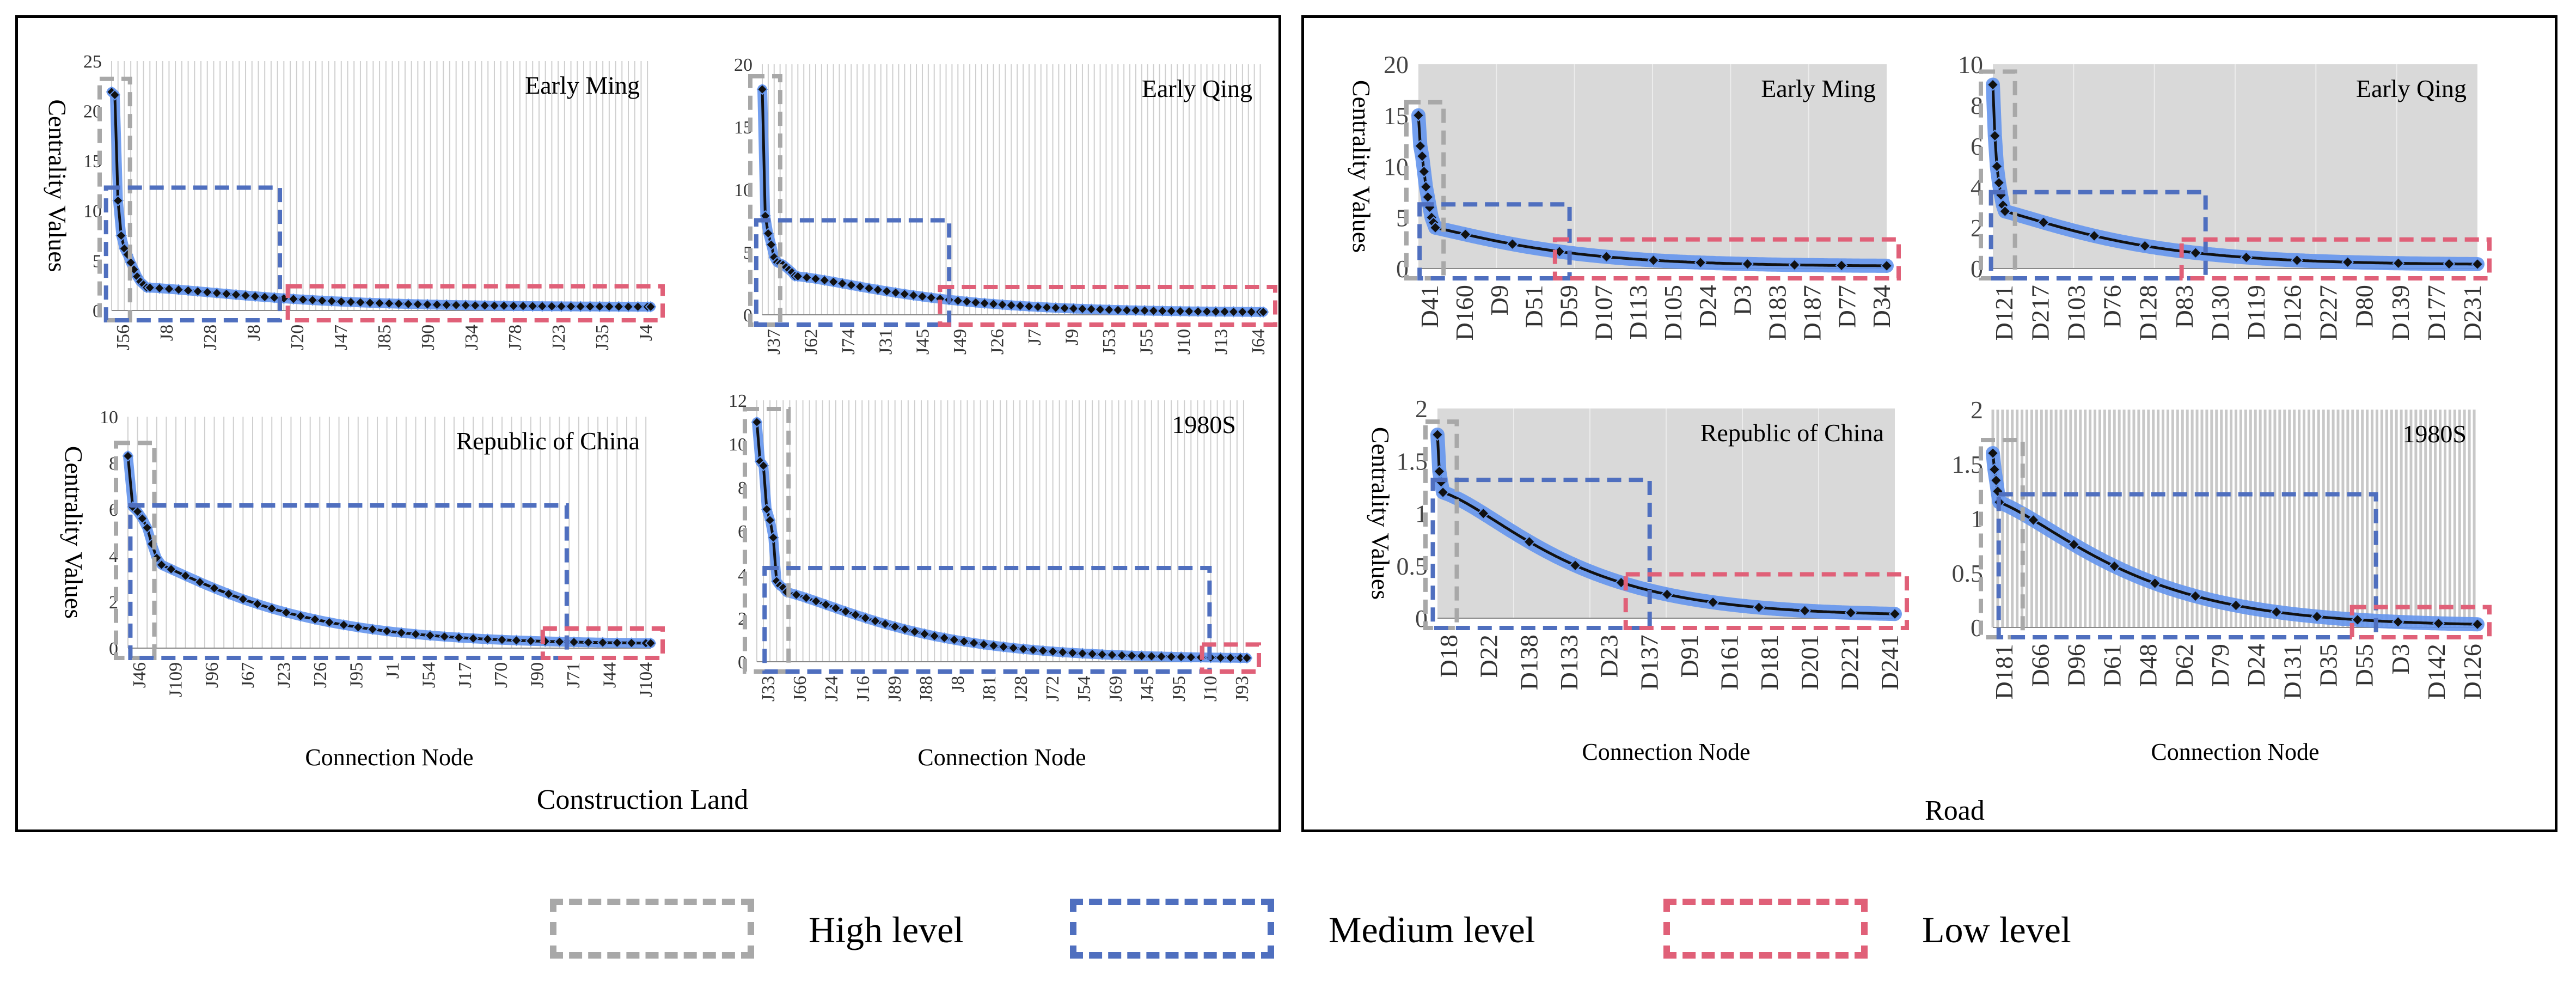  Describe the element at coordinates (1053, 689) in the screenshot. I see `x-tick-label: J72` at that location.